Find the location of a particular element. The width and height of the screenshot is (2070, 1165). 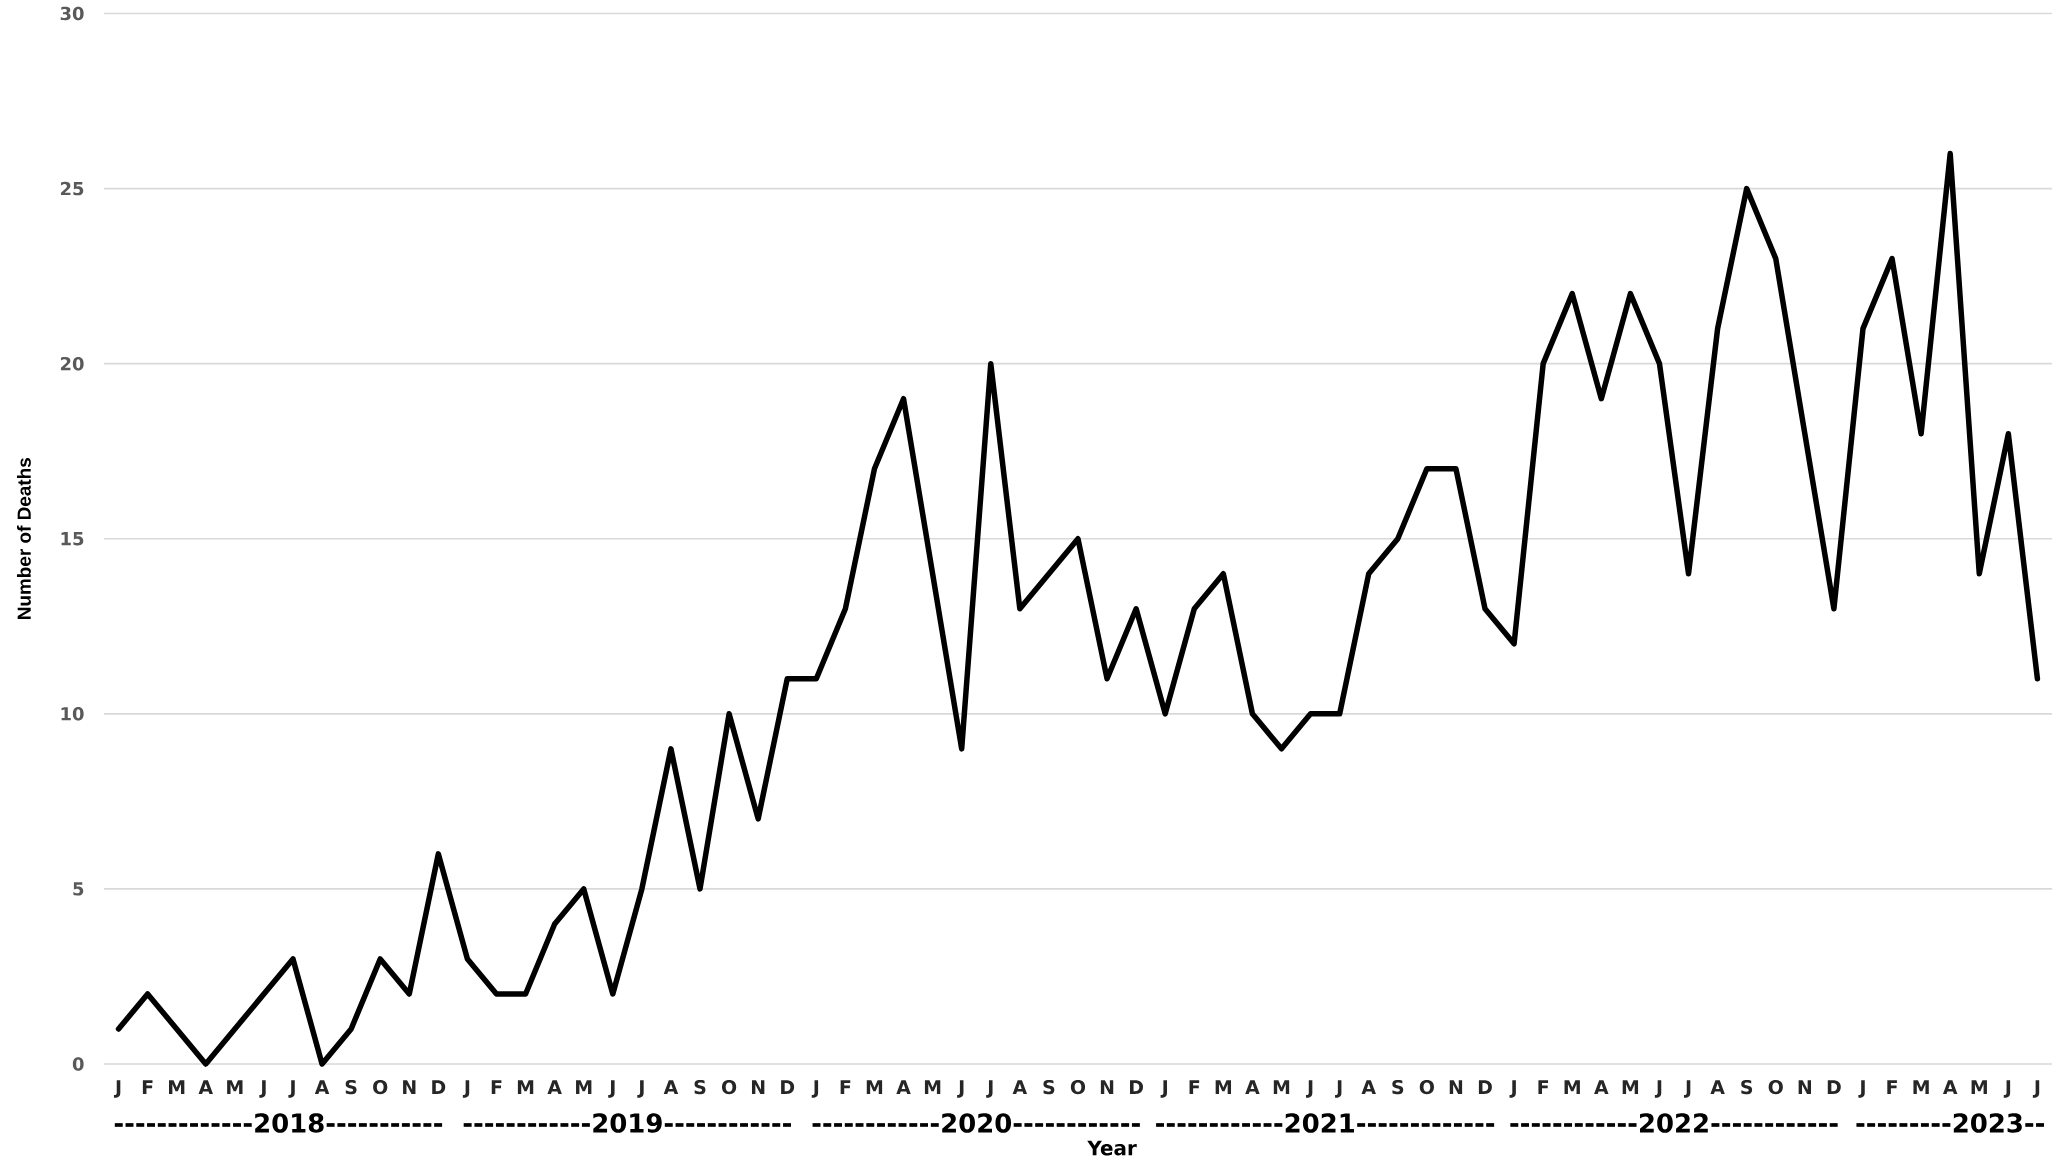

text: -------------2018----------- is located at coordinates (278, 1123).